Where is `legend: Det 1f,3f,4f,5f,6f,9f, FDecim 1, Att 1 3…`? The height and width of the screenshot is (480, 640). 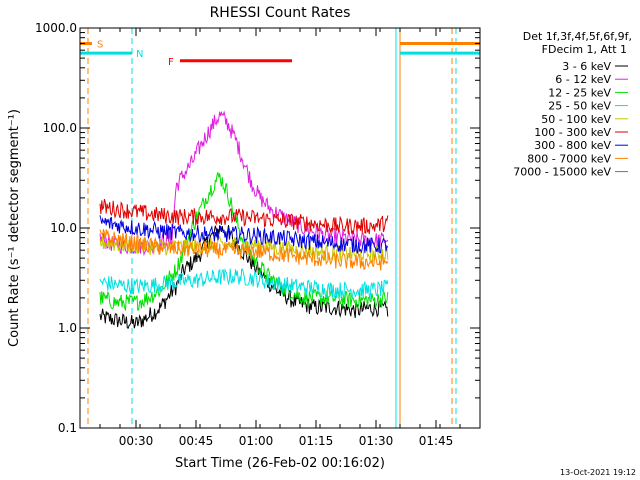
legend: Det 1f,3f,4f,5f,6f,9f, FDecim 1, Att 1 3… is located at coordinates (572, 104).